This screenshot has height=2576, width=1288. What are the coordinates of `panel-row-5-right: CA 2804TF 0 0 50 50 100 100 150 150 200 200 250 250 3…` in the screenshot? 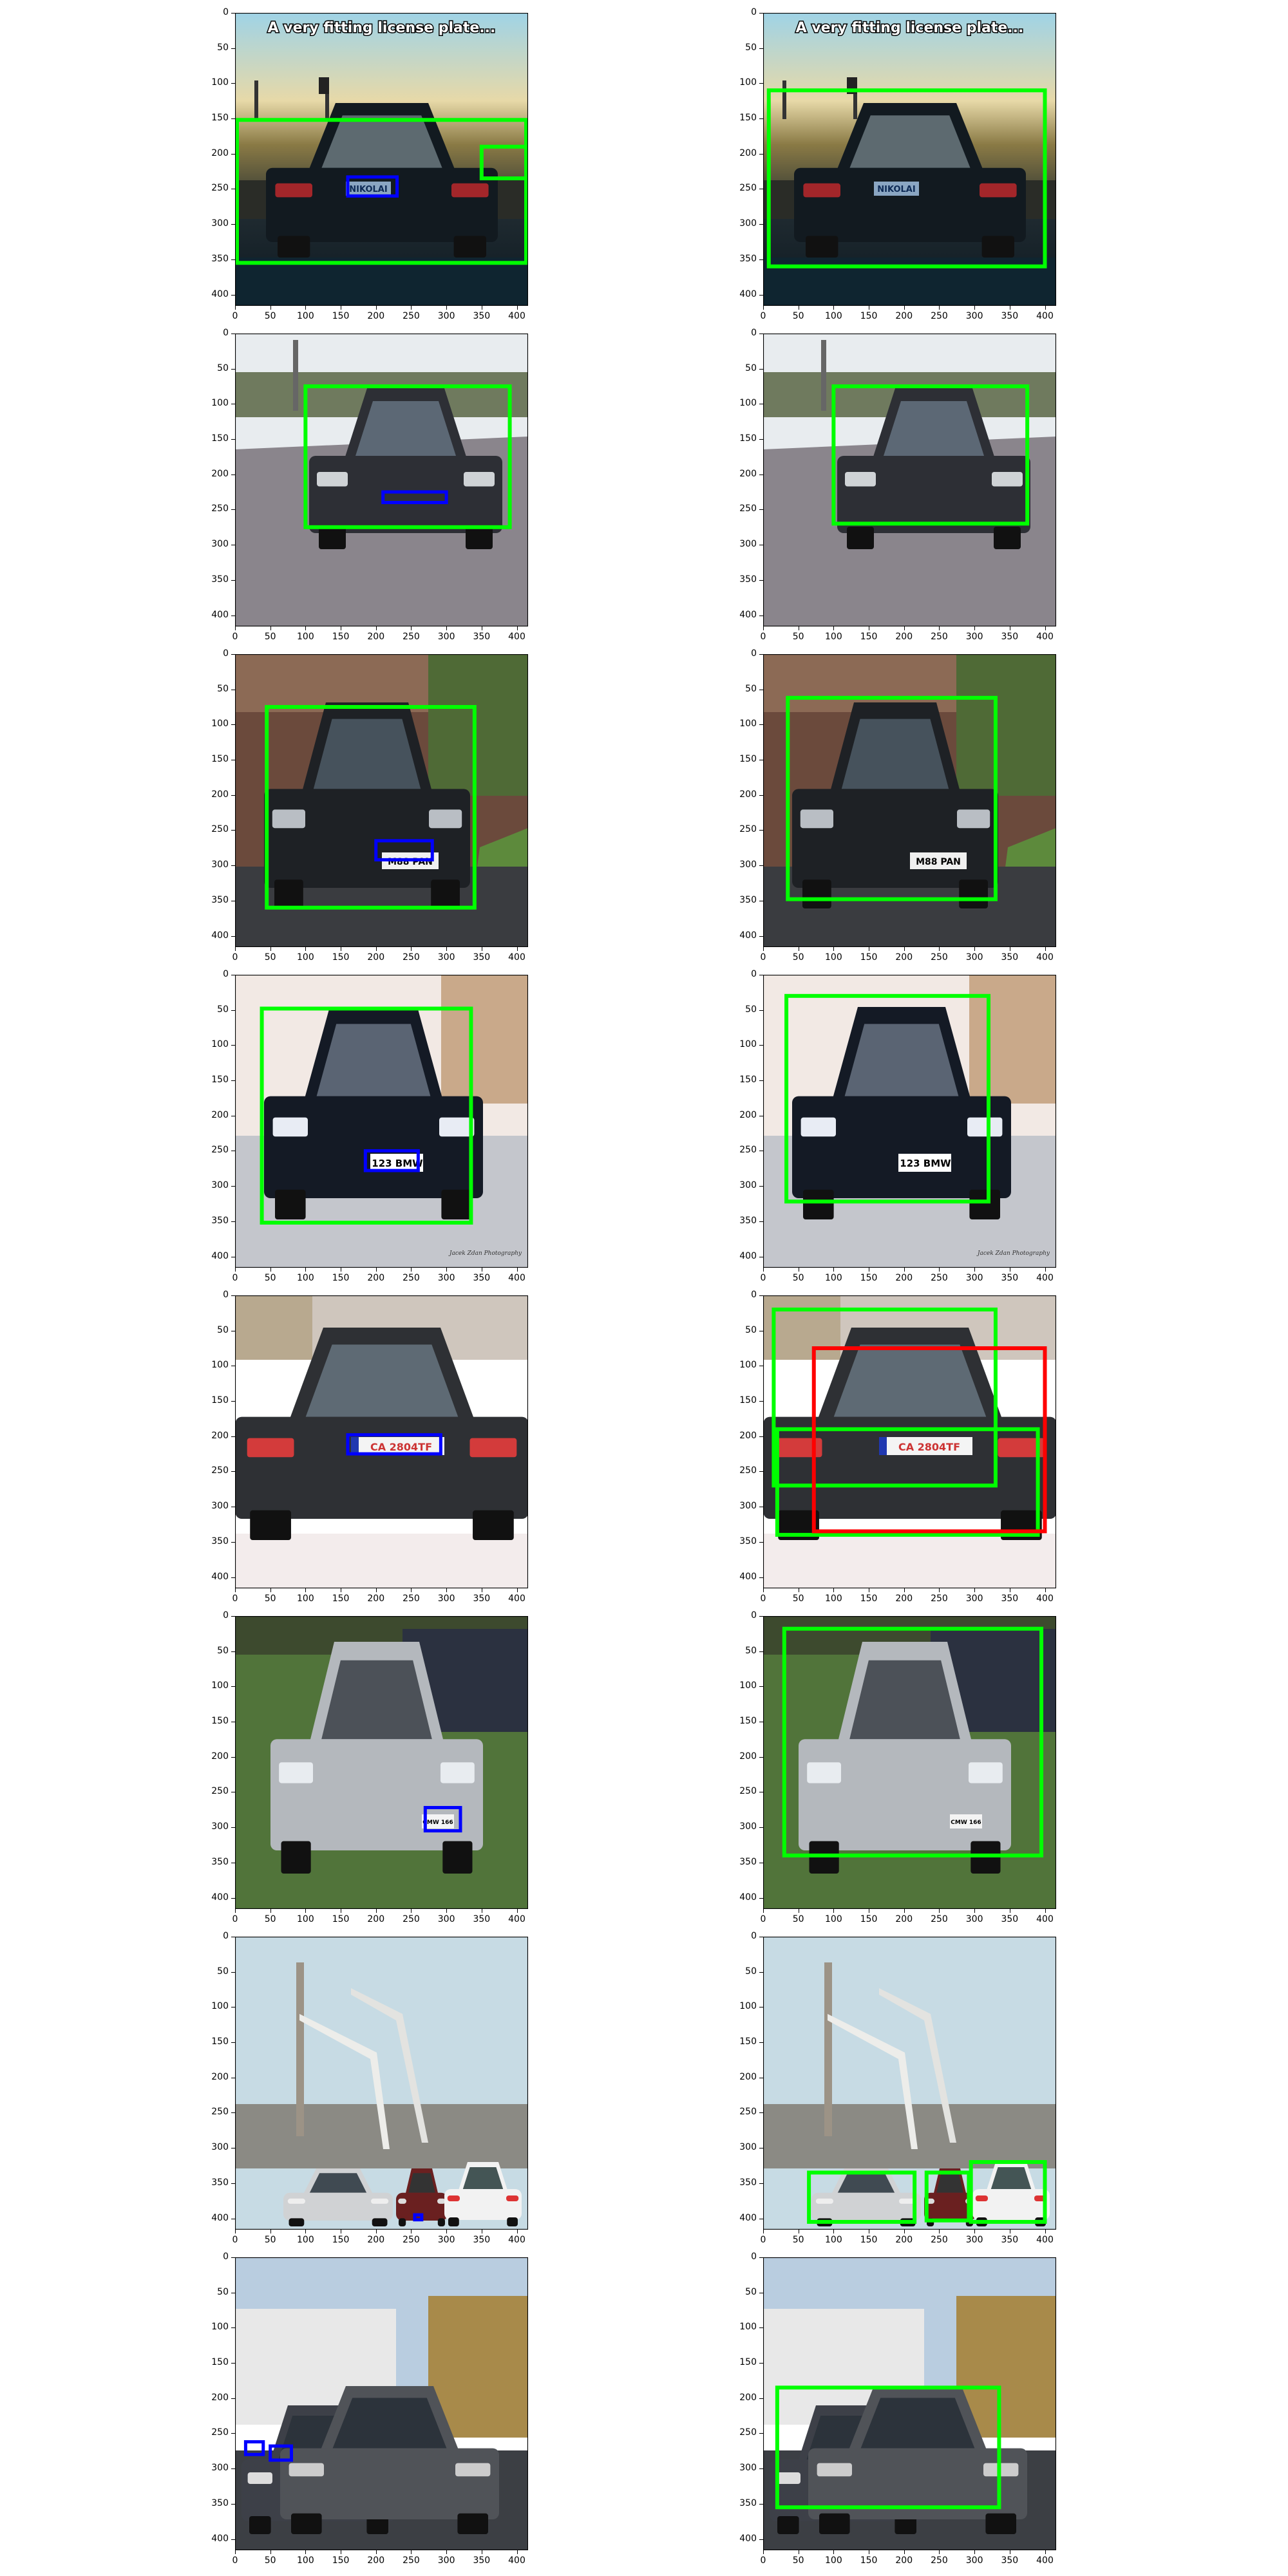 It's located at (900, 1451).